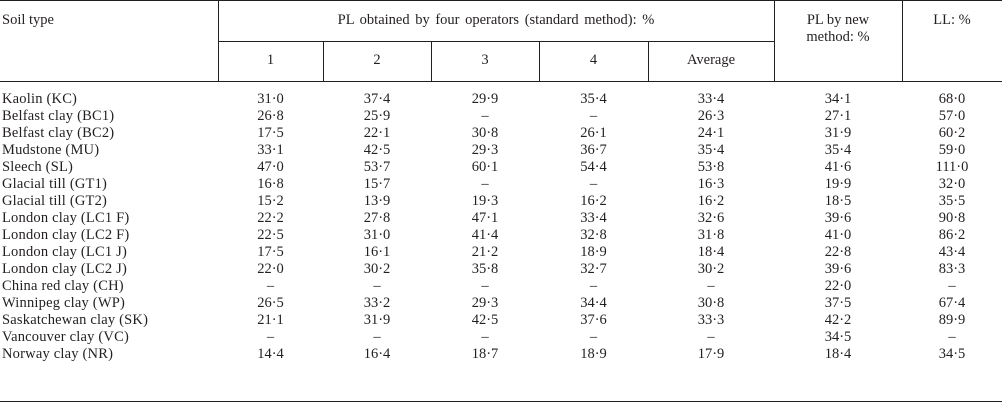  What do you see at coordinates (270, 167) in the screenshot?
I see `operator-1-cell: 47·0` at bounding box center [270, 167].